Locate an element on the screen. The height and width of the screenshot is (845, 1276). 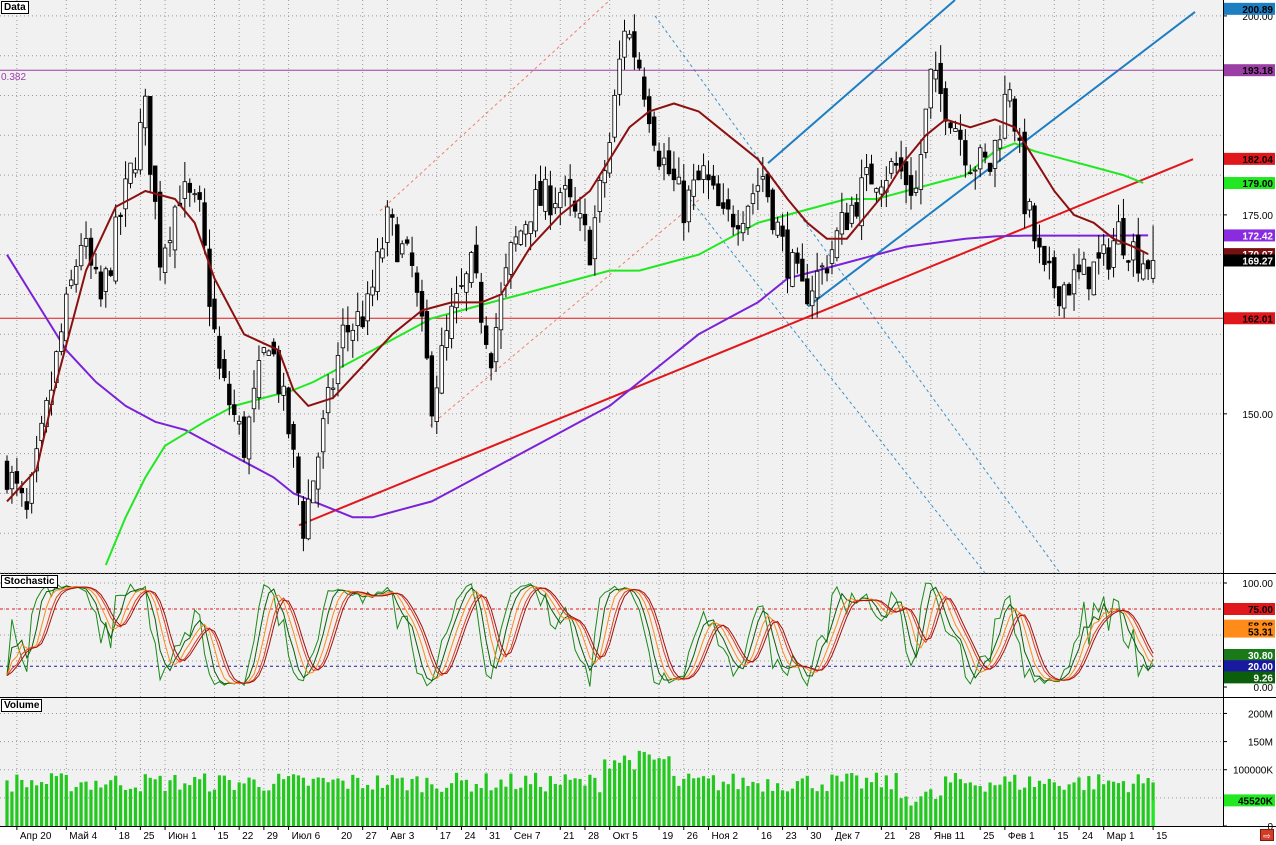
scroll-right-button: ⇨ is located at coordinates (1267, 835).